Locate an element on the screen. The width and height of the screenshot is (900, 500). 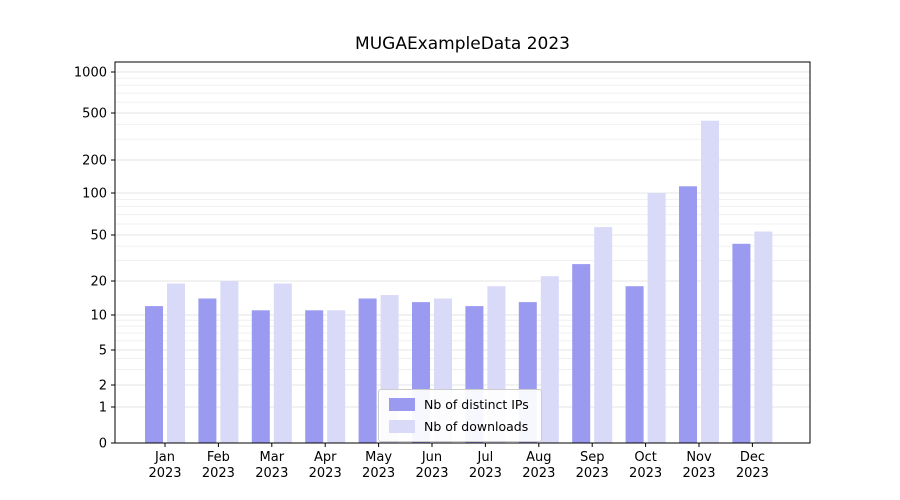
legend-item-downloads: Nb of downloads is located at coordinates (459, 426).